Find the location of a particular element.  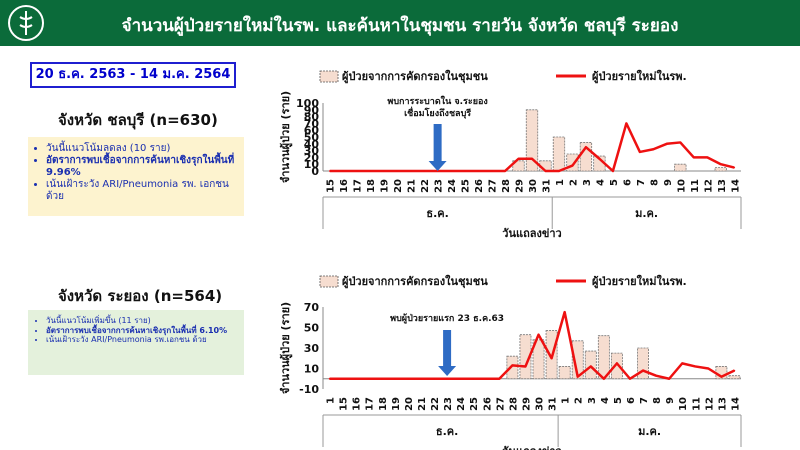

x-tick-label: 28 is located at coordinates (513, 404).